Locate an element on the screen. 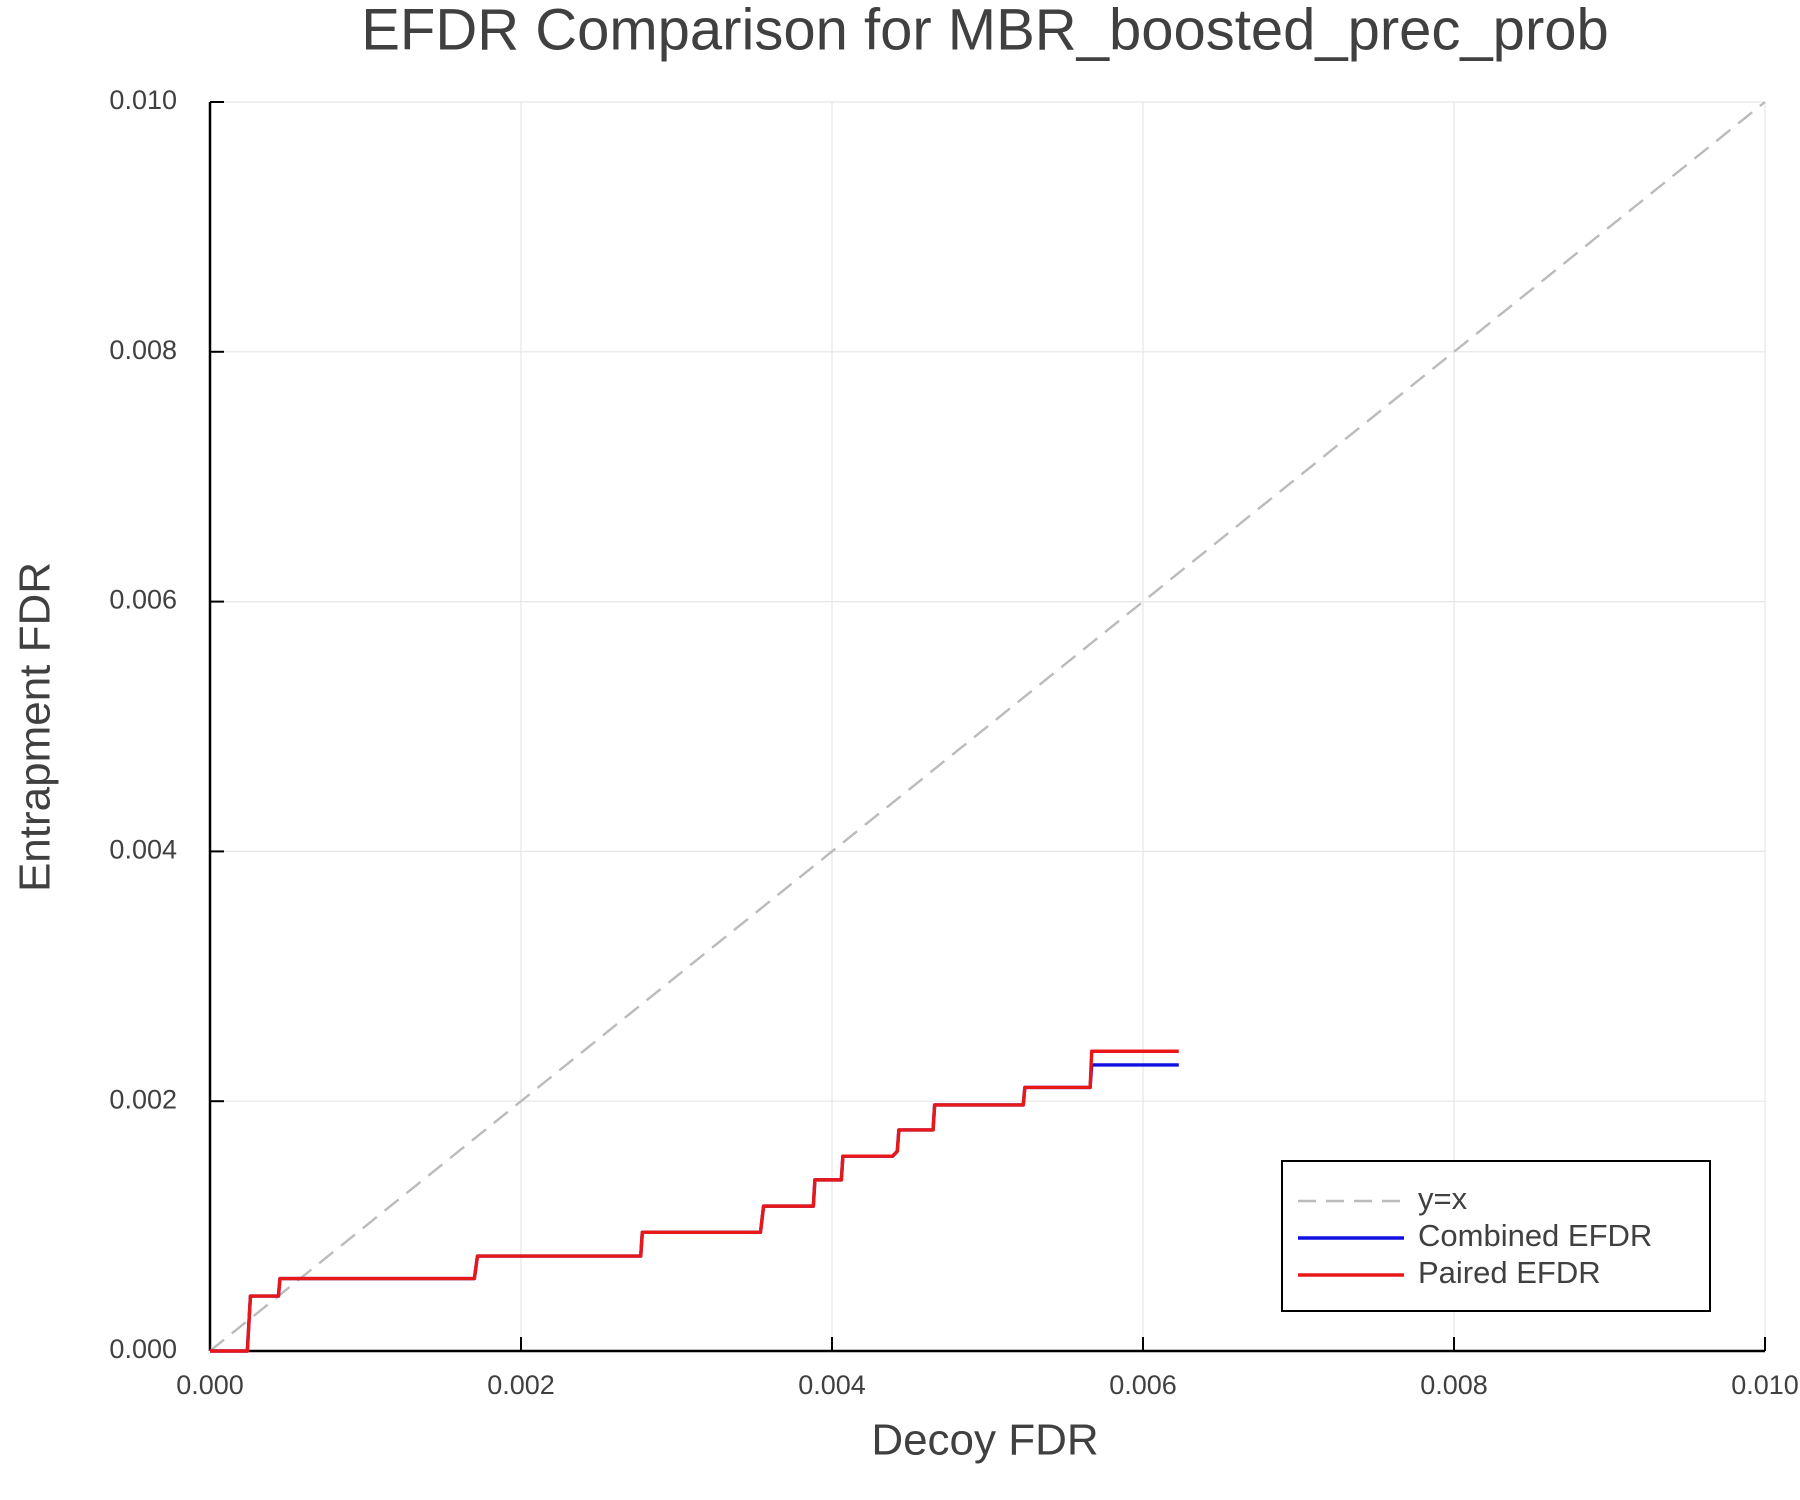 This screenshot has width=1800, height=1500. legend-box is located at coordinates (1496, 1236).